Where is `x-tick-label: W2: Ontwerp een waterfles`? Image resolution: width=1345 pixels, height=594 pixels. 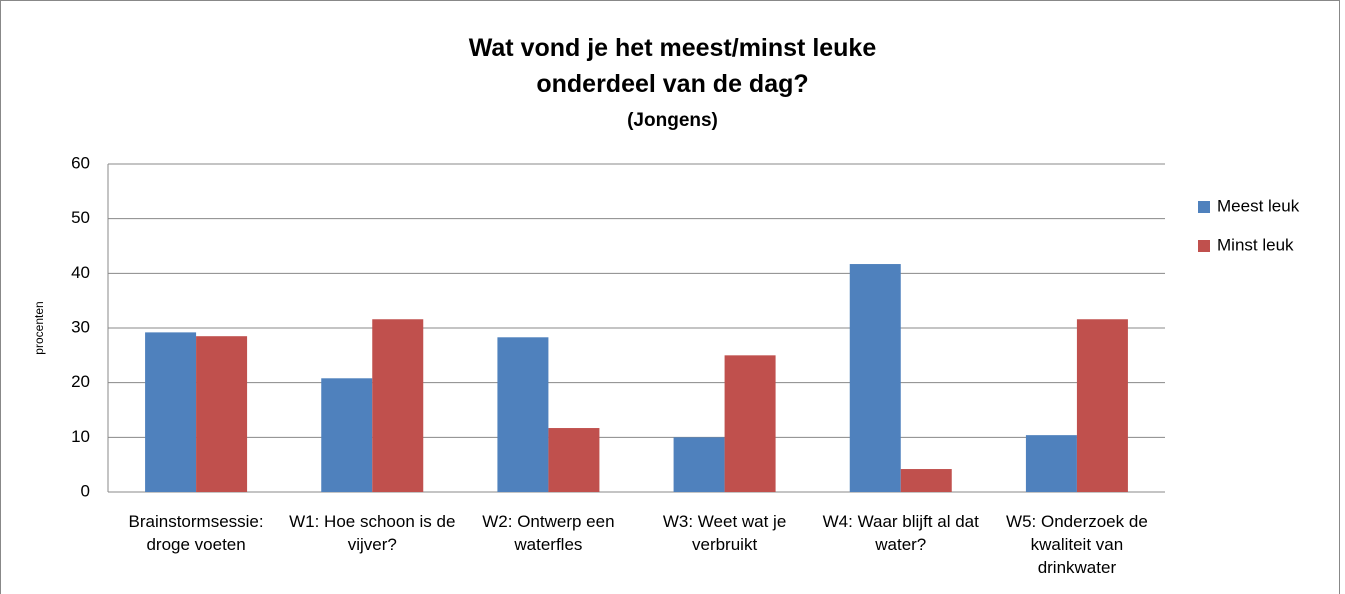 x-tick-label: W2: Ontwerp een waterfles is located at coordinates (548, 533).